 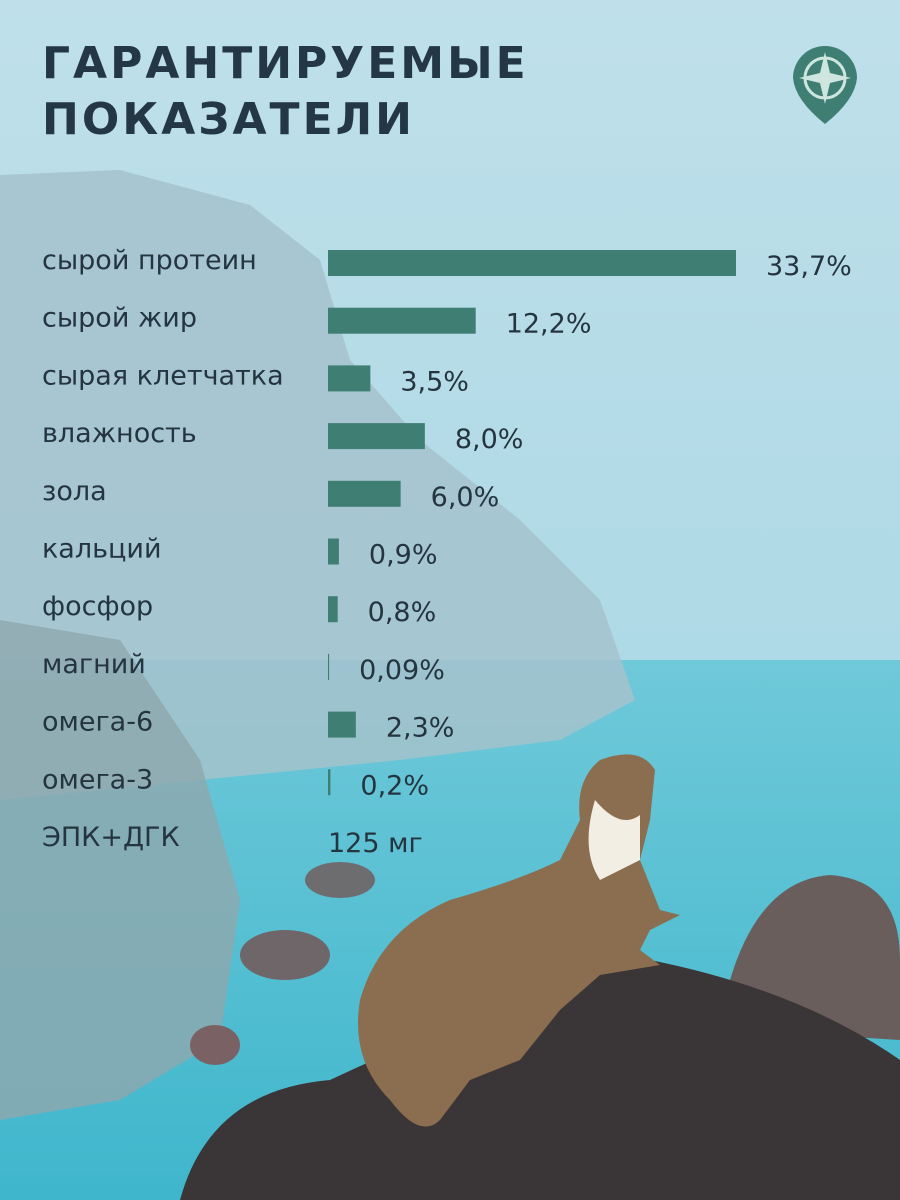 What do you see at coordinates (549, 324) in the screenshot?
I see `value-label: 12,2%` at bounding box center [549, 324].